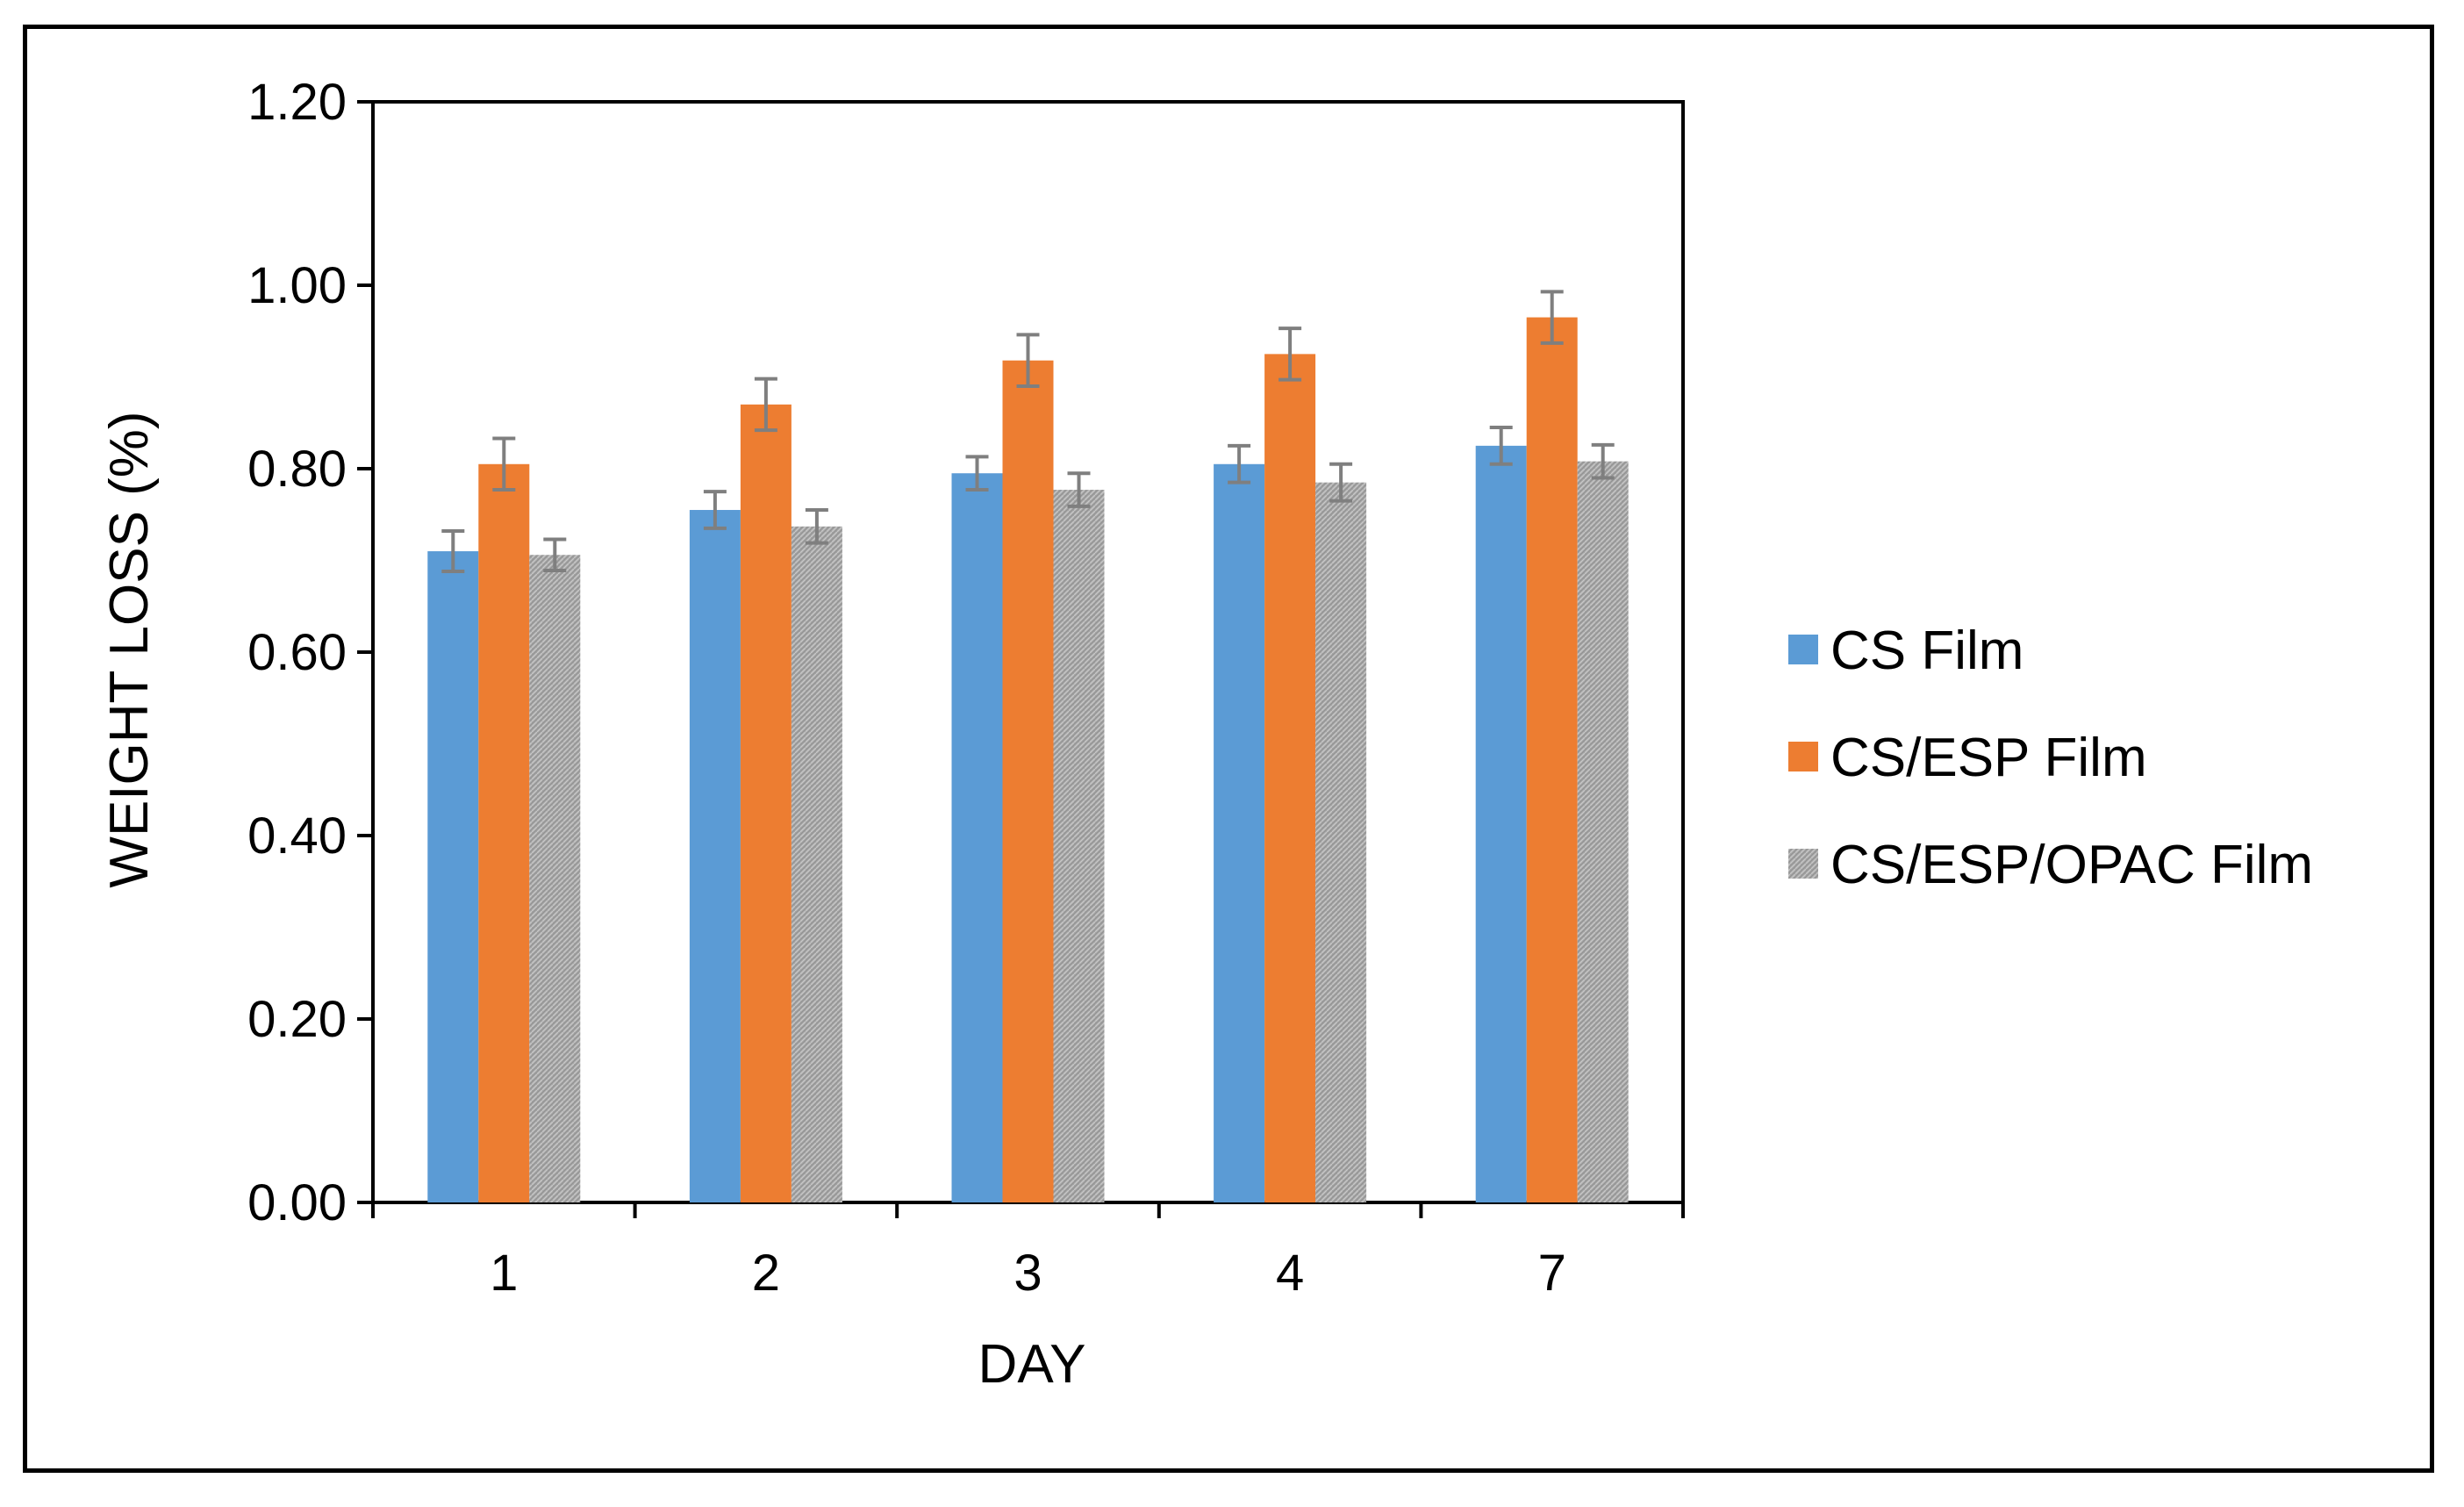 The height and width of the screenshot is (1507, 2464). I want to click on legend: CS Film CS/ESP Film CS/ESP/OPAC Film, so click(2050, 758).